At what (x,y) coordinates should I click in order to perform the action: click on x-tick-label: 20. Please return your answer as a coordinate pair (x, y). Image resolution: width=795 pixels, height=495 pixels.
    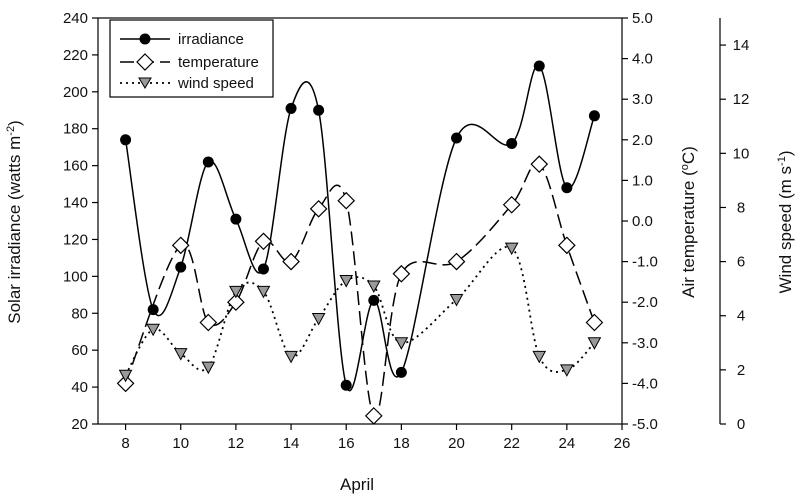
    Looking at the image, I should click on (456, 443).